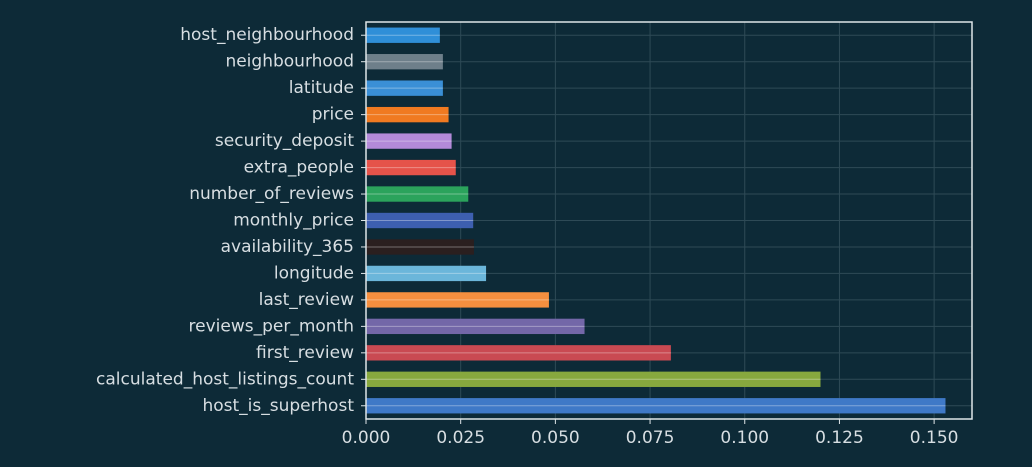 Image resolution: width=1032 pixels, height=467 pixels. I want to click on y-tick-label: monthly_price, so click(293, 221).